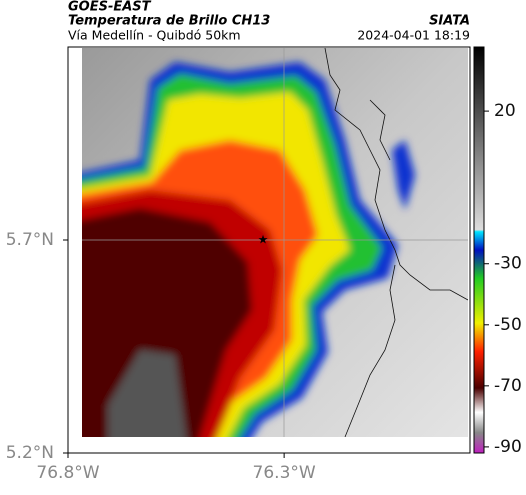 This screenshot has width=526, height=495. I want to click on y-tick-label: 5.2°N, so click(30, 453).